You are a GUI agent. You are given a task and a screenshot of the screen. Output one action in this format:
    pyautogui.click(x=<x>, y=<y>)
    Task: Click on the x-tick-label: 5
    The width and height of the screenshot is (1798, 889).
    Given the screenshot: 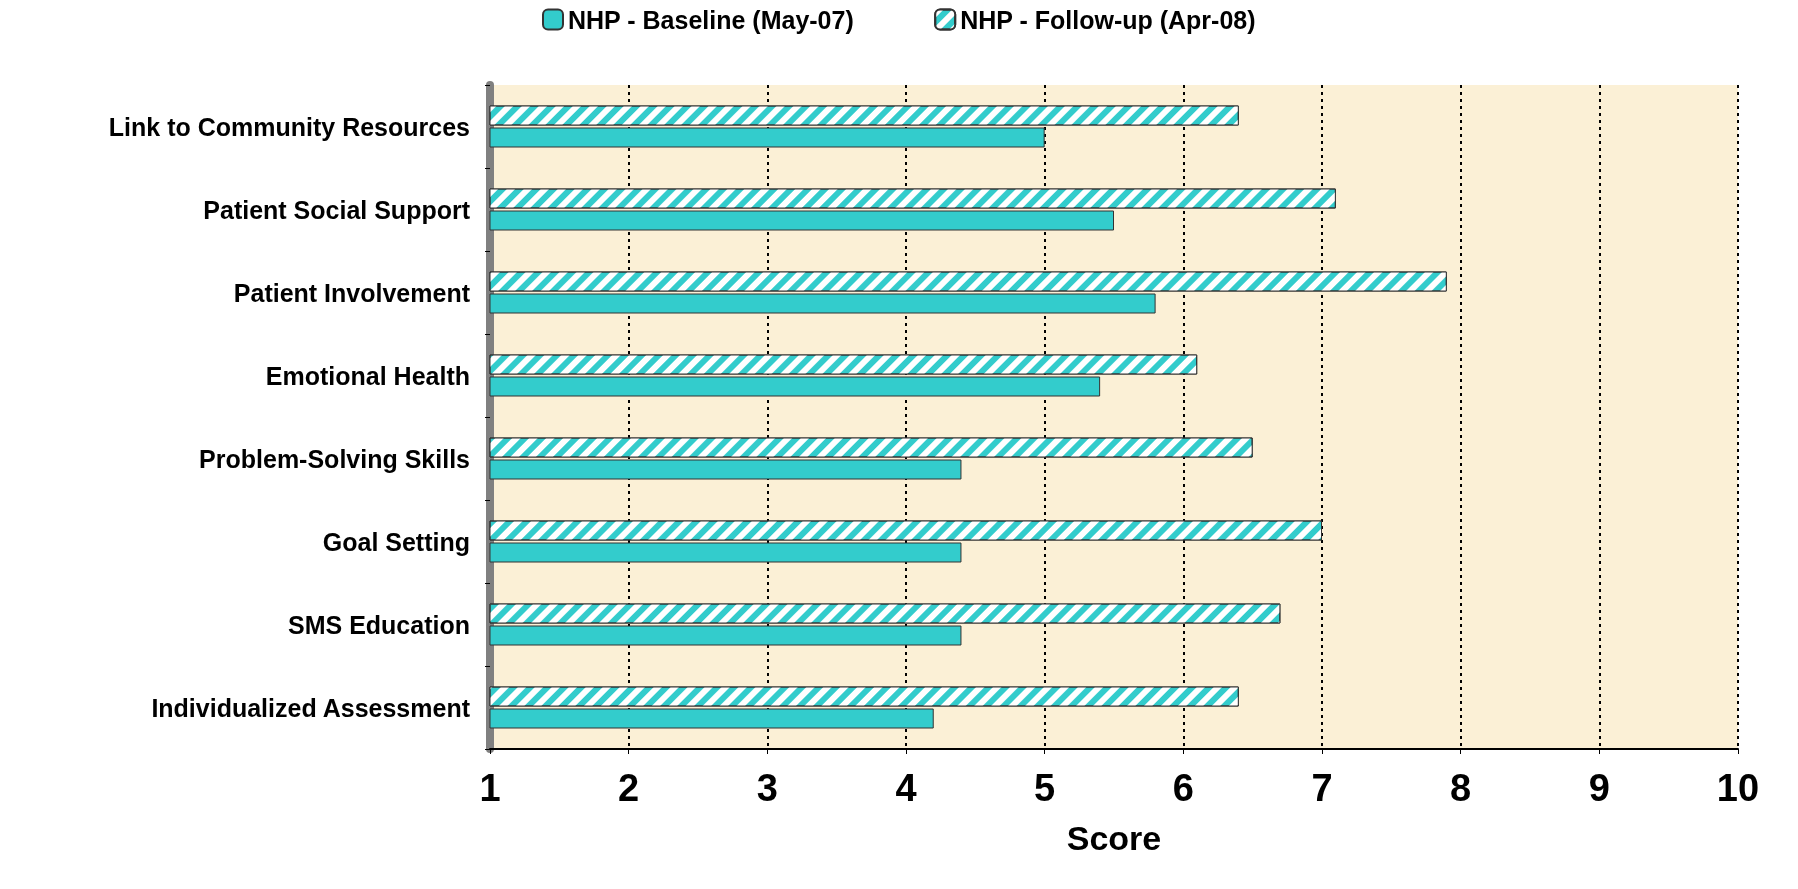 What is the action you would take?
    pyautogui.click(x=1045, y=788)
    